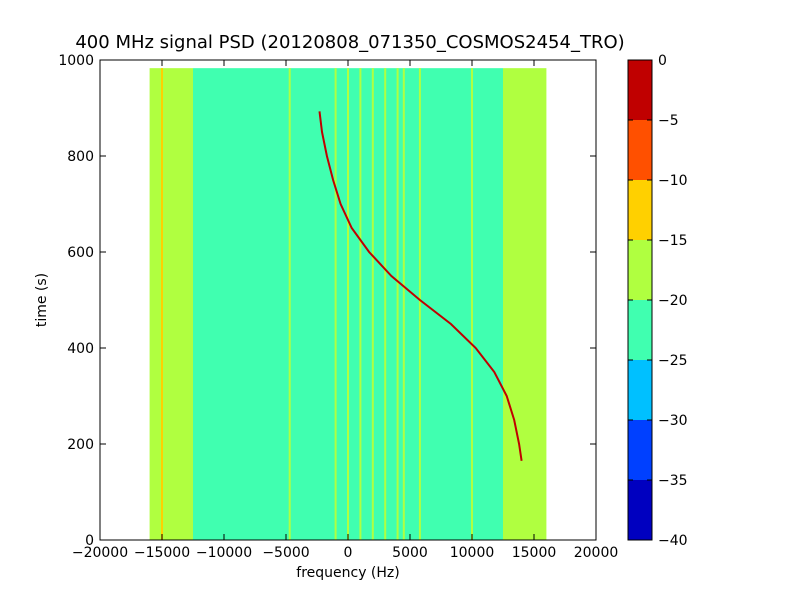  What do you see at coordinates (80, 157) in the screenshot?
I see `y-tick-label: 800` at bounding box center [80, 157].